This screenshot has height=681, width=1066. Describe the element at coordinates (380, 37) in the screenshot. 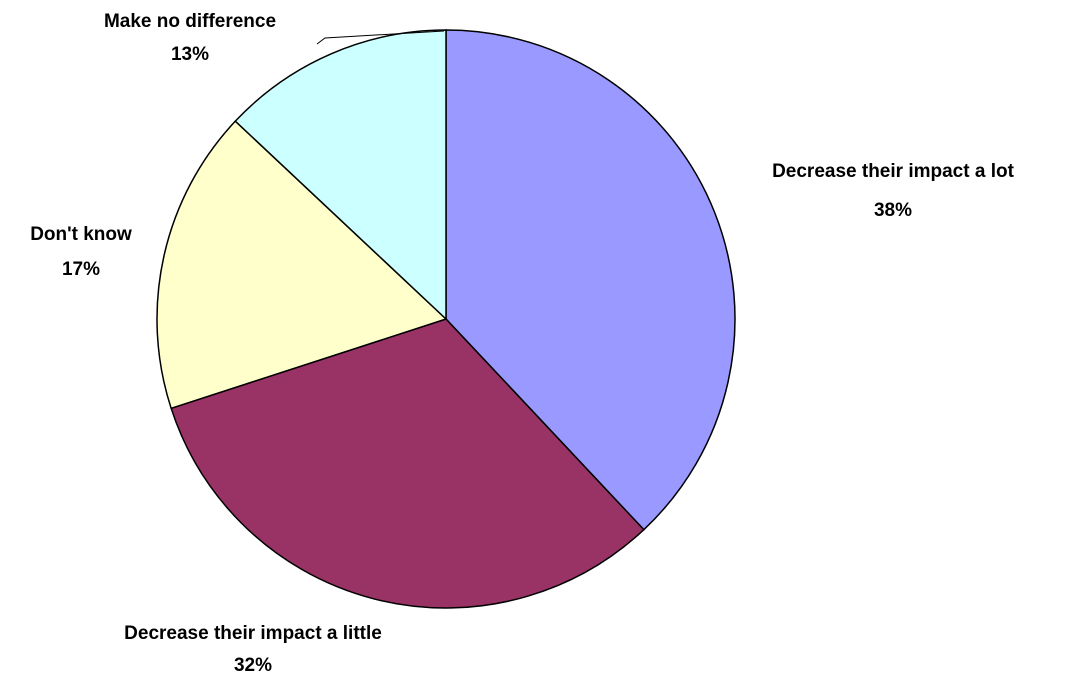

I see `make-no-difference-leader-line` at that location.